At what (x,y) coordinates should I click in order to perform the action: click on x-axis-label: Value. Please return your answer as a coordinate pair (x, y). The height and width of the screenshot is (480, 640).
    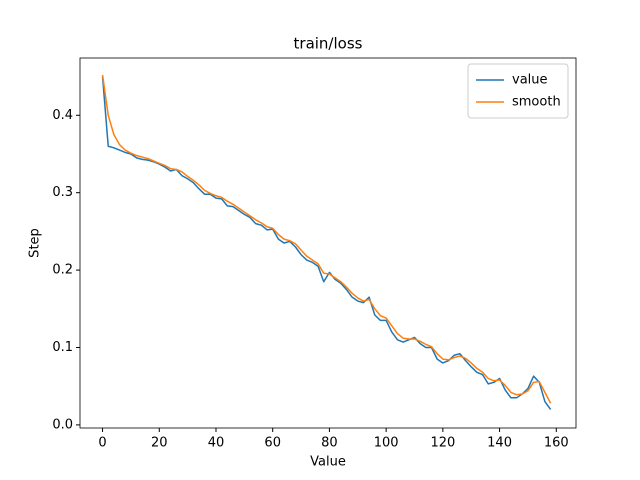
    Looking at the image, I should click on (328, 462).